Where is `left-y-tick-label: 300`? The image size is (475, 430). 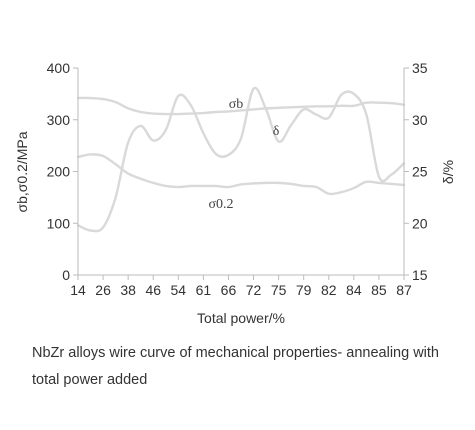 left-y-tick-label: 300 is located at coordinates (59, 120).